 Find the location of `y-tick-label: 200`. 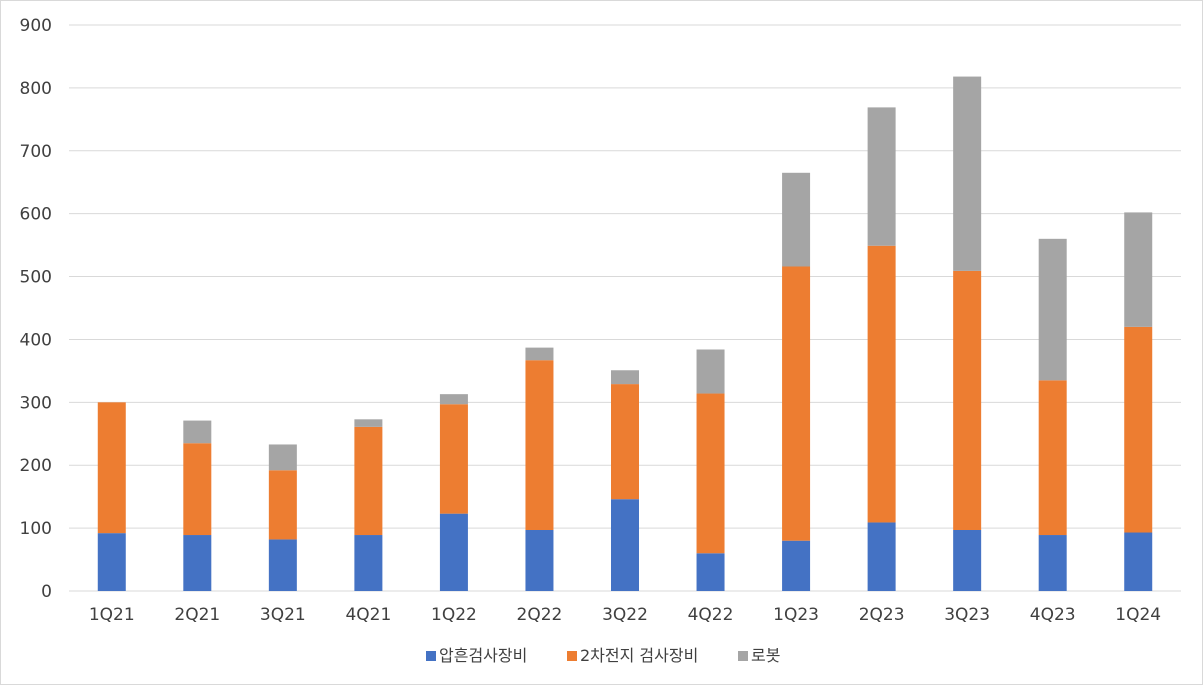

y-tick-label: 200 is located at coordinates (36, 466).